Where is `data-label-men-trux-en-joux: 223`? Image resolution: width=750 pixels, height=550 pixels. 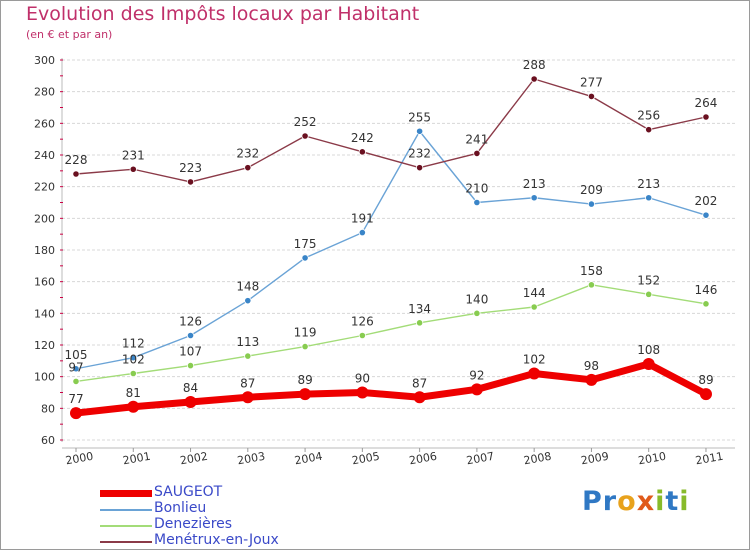 data-label-men-trux-en-joux: 223 is located at coordinates (190, 168).